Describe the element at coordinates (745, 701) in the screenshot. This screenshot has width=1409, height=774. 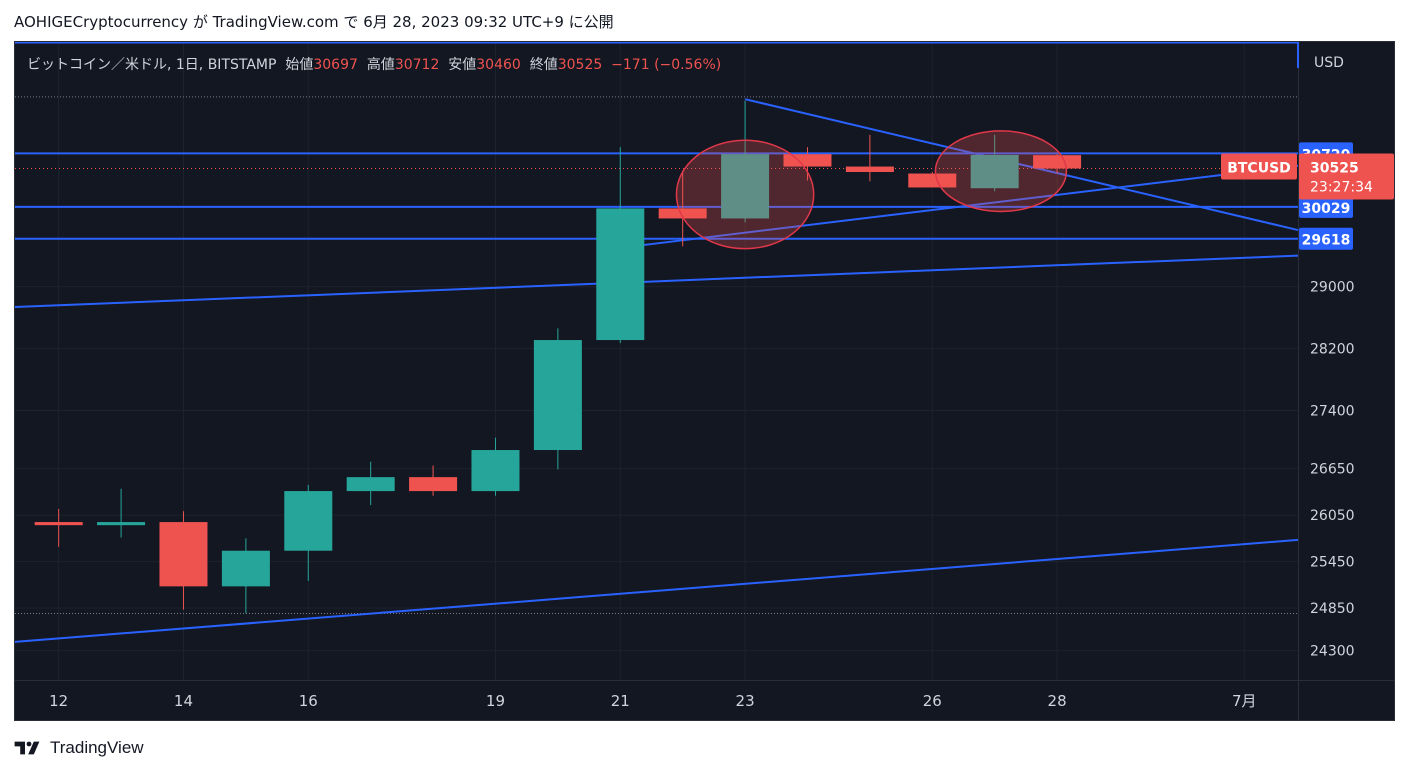
I see `x-tick-label: 23` at that location.